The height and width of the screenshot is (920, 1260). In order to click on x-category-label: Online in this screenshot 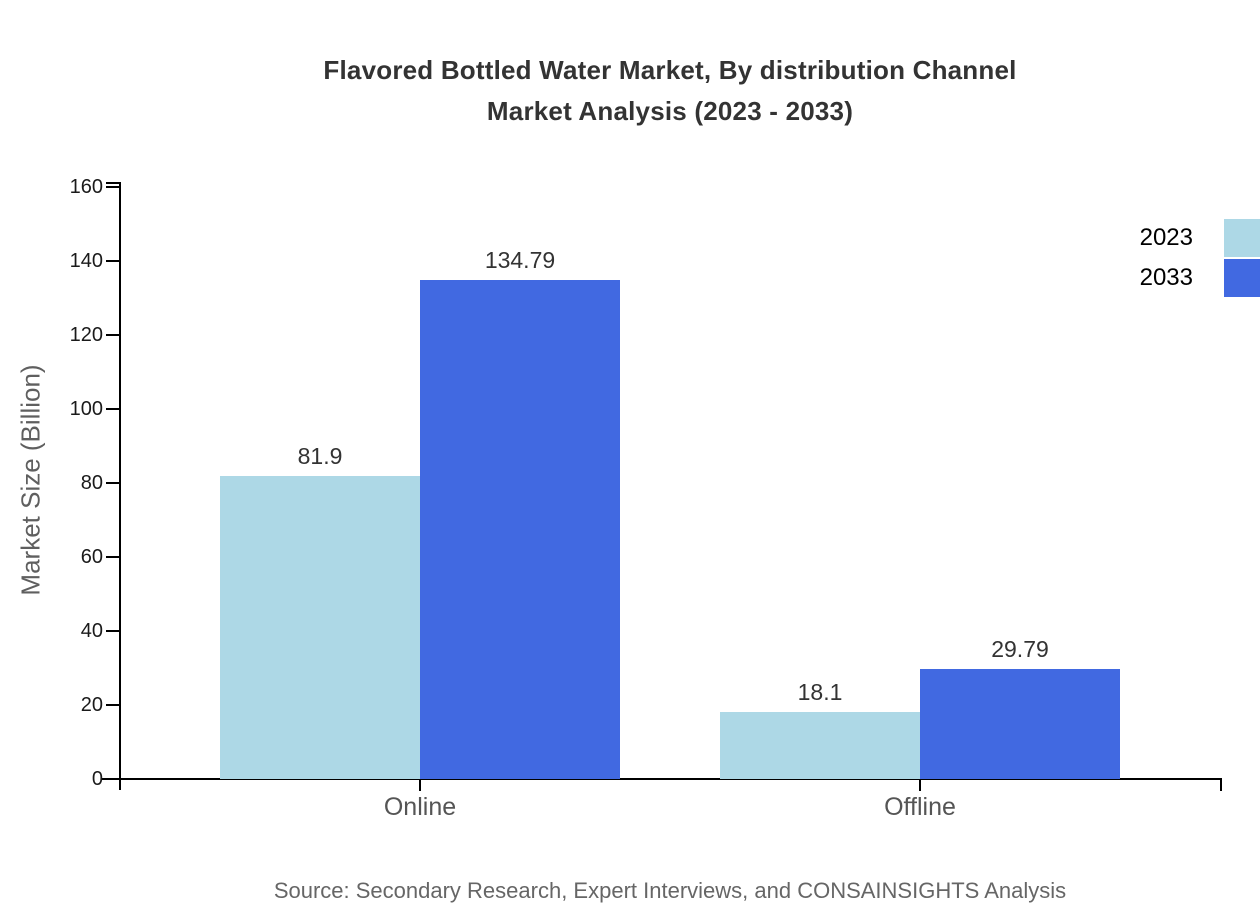, I will do `click(420, 807)`.